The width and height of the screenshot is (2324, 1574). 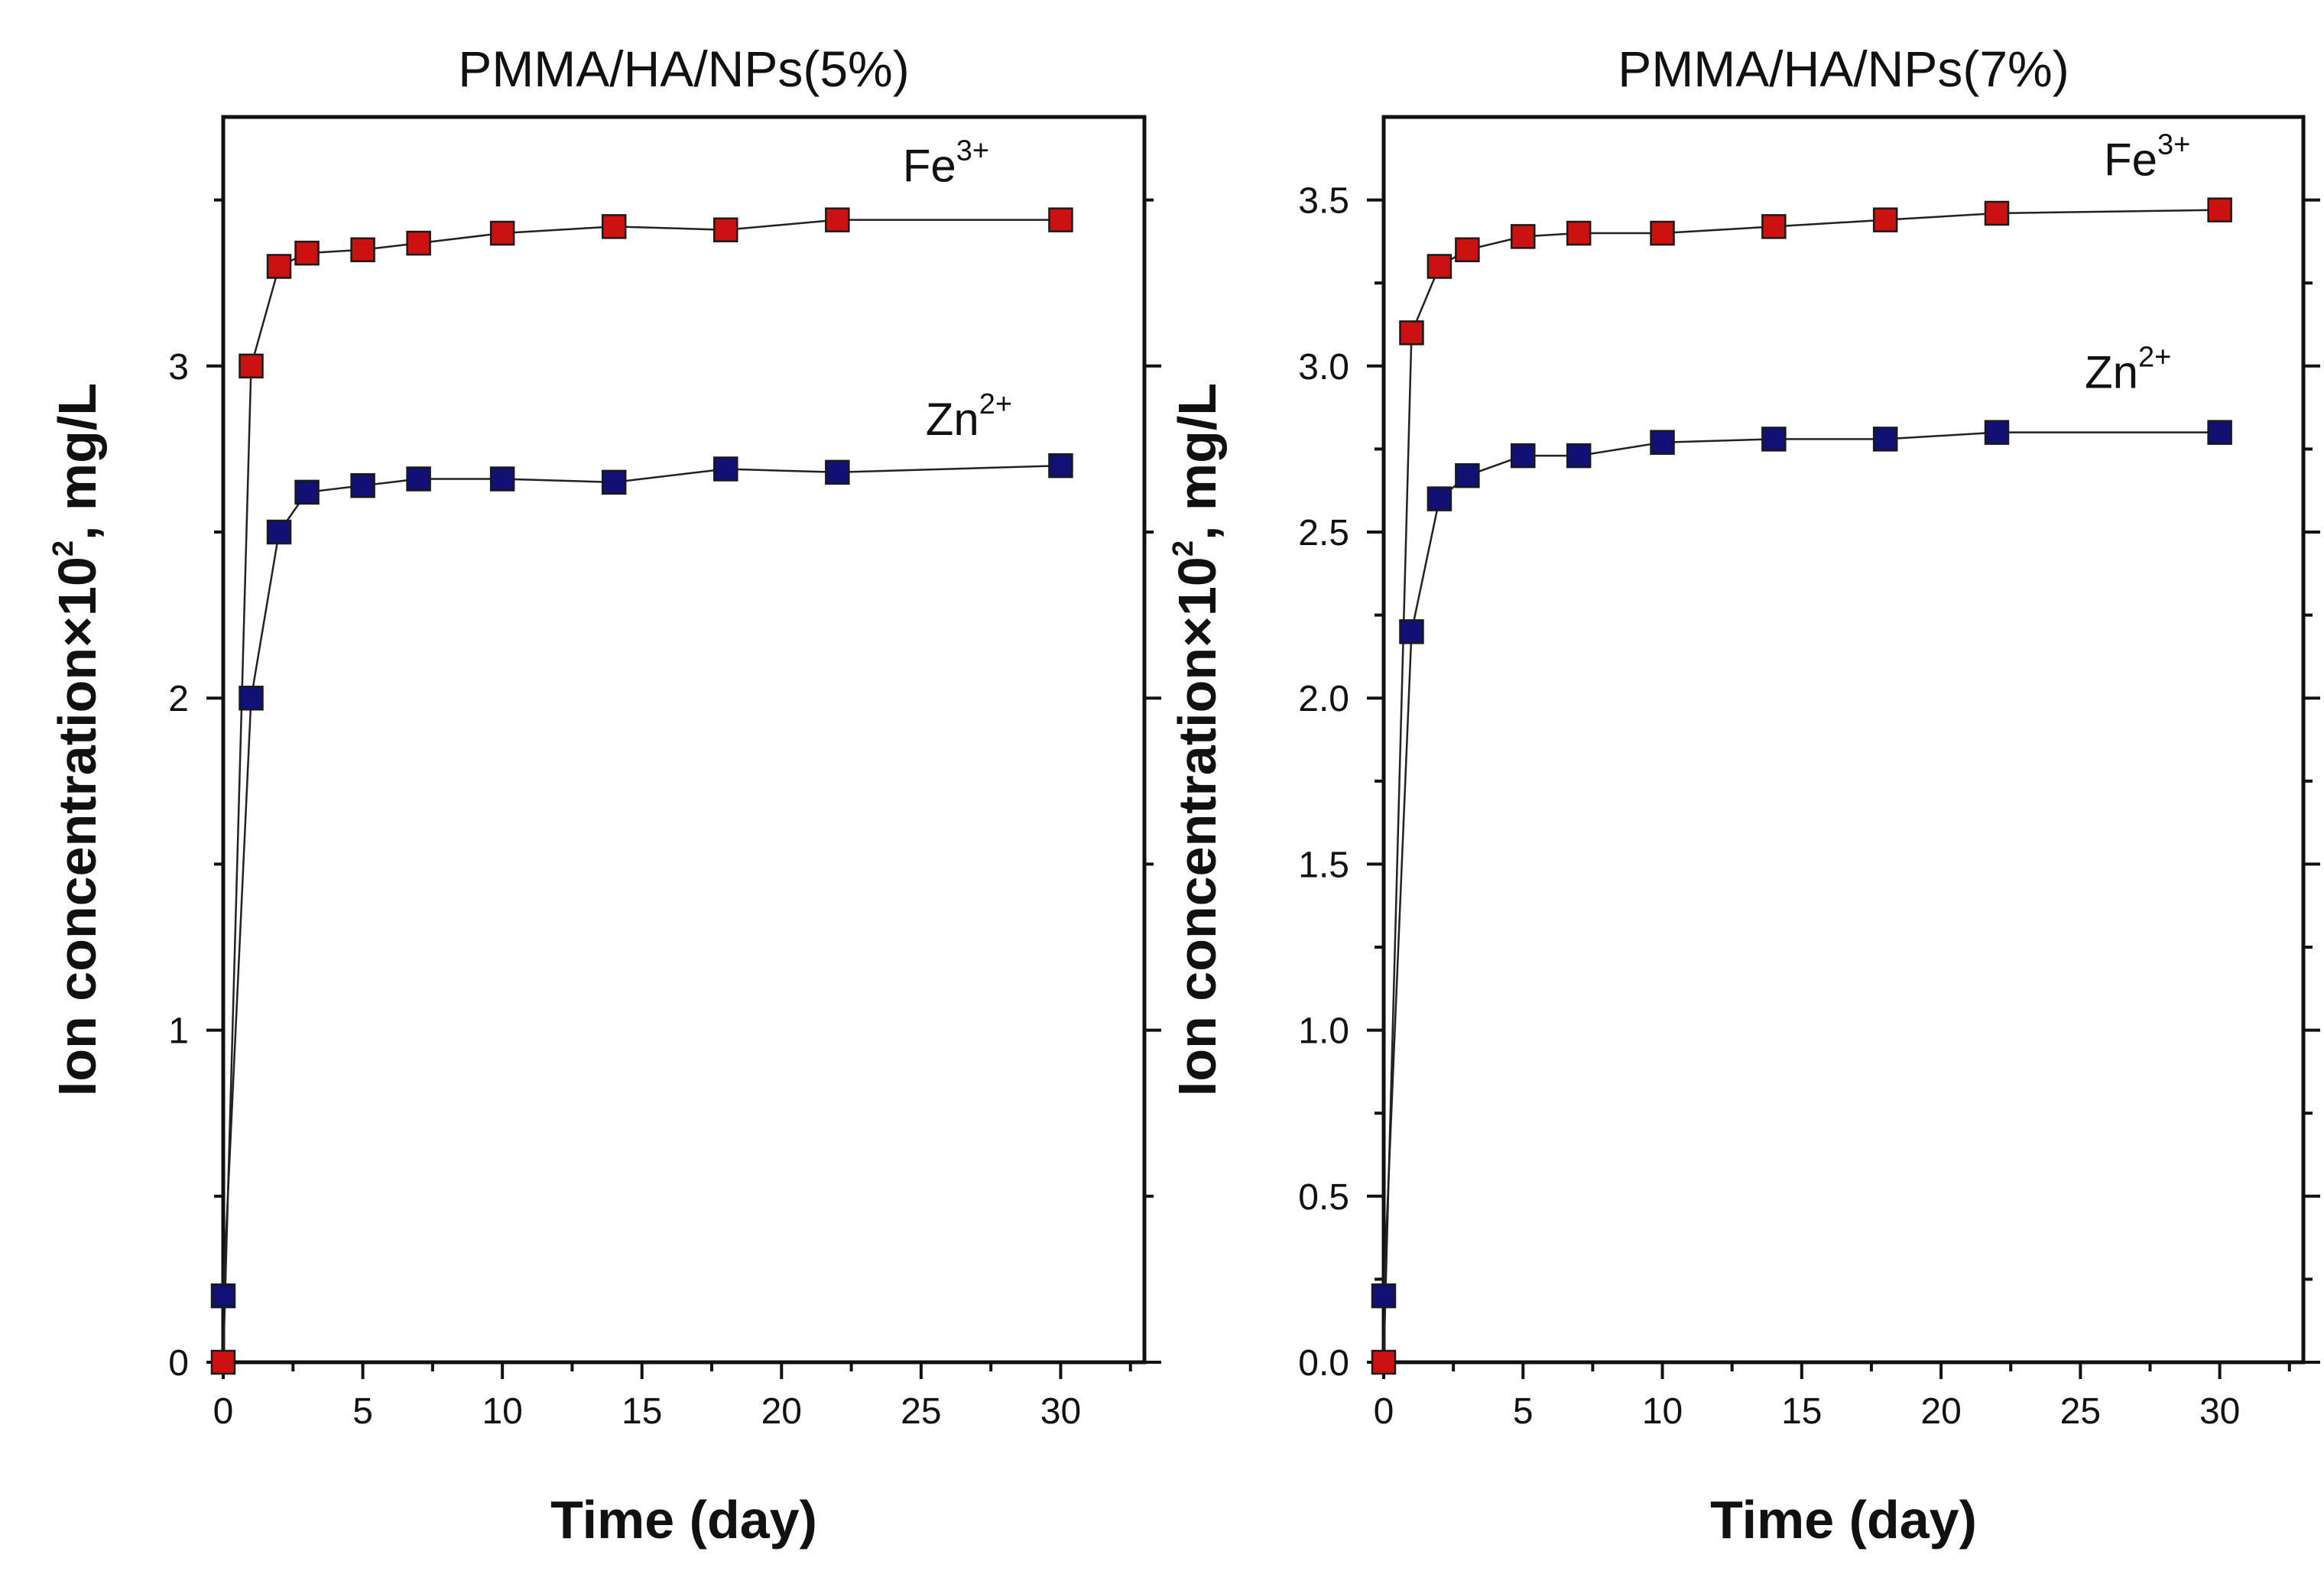 I want to click on y-tick-label: 3, so click(x=179, y=367).